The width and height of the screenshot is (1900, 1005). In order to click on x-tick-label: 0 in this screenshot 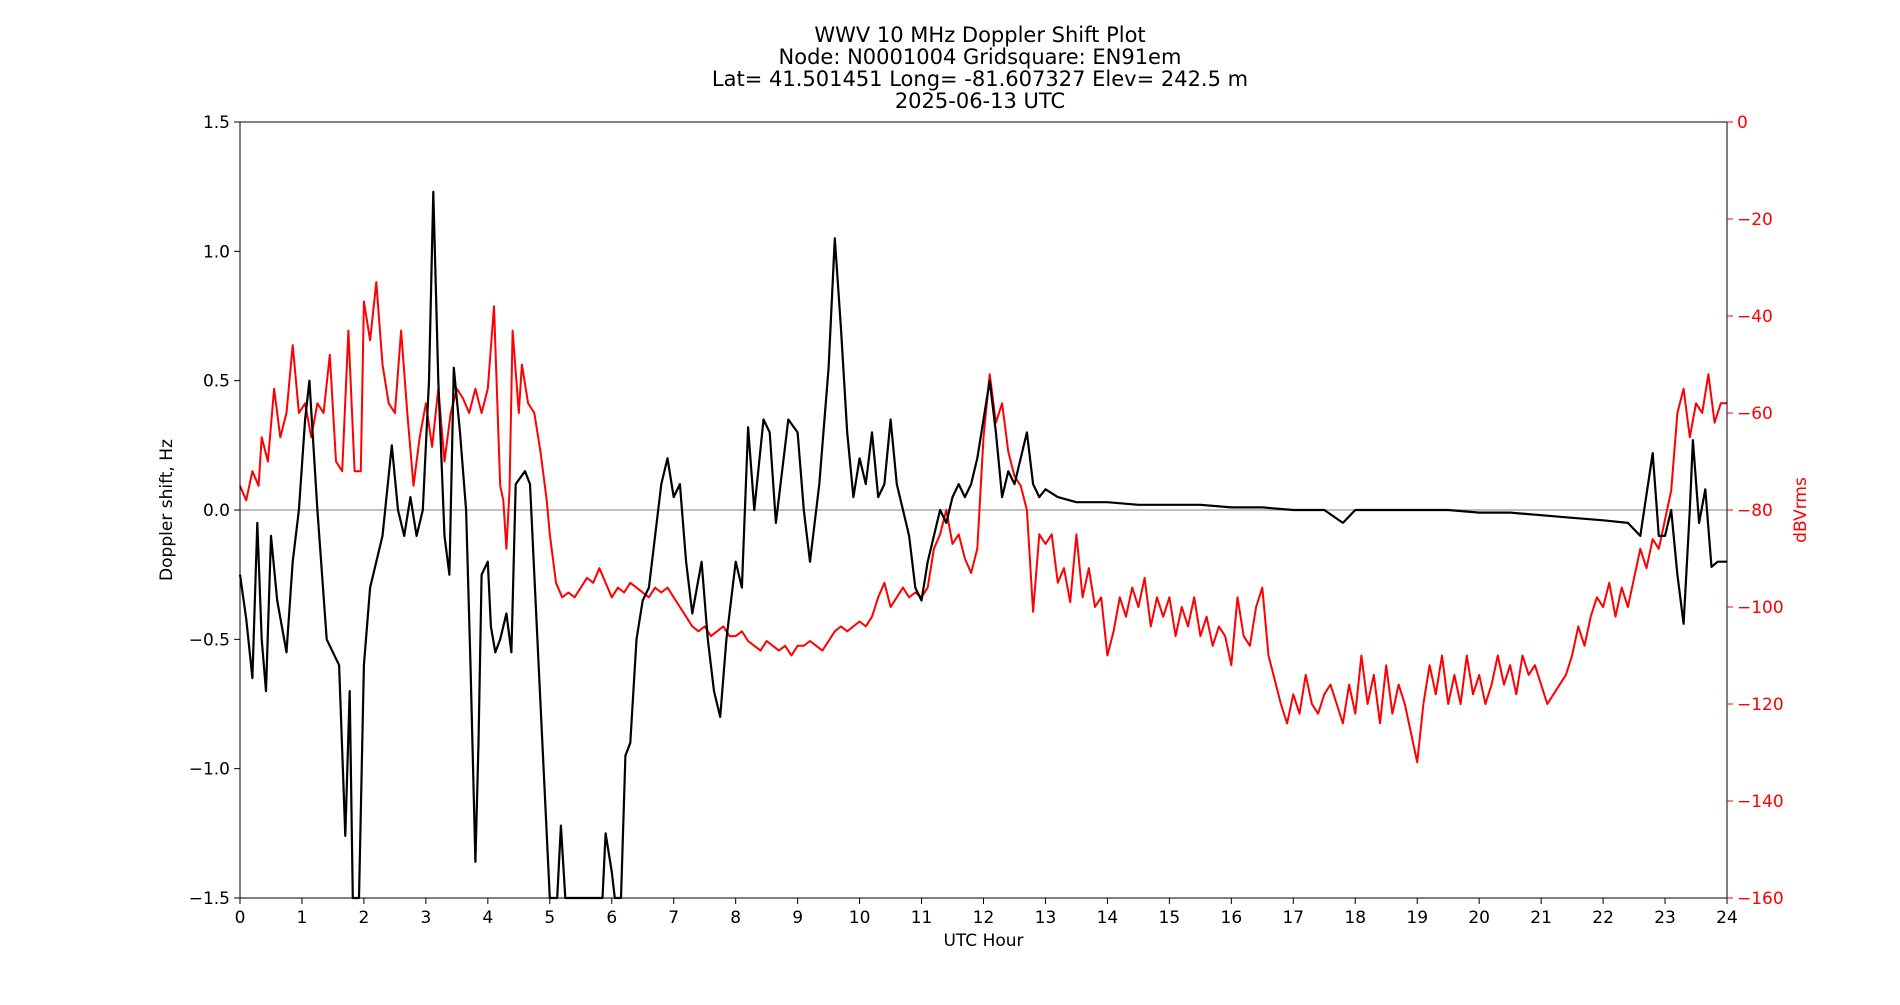, I will do `click(240, 918)`.